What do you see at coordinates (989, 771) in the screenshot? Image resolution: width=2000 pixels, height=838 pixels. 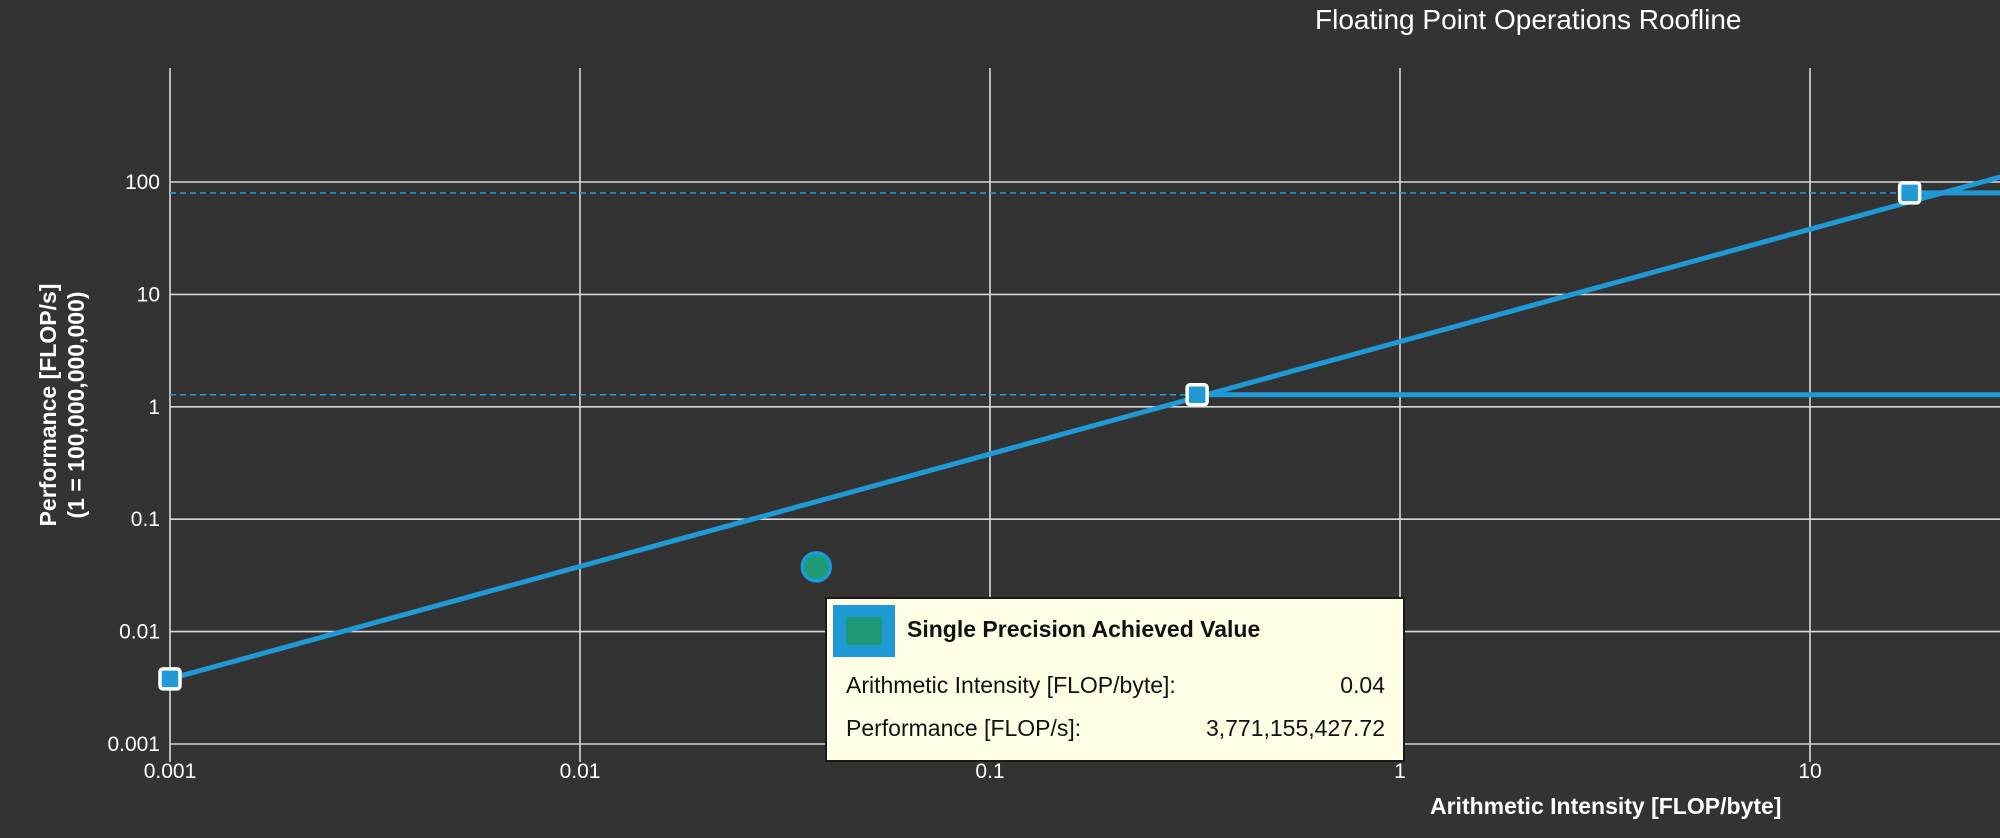 I see `x-tick-label: 0.1` at bounding box center [989, 771].